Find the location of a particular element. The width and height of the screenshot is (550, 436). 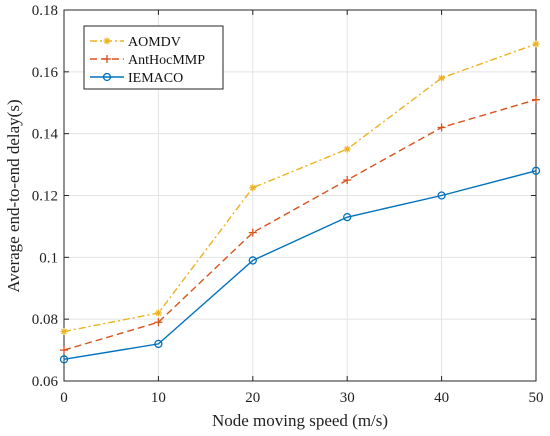

legend-label: AOMDV is located at coordinates (154, 42).